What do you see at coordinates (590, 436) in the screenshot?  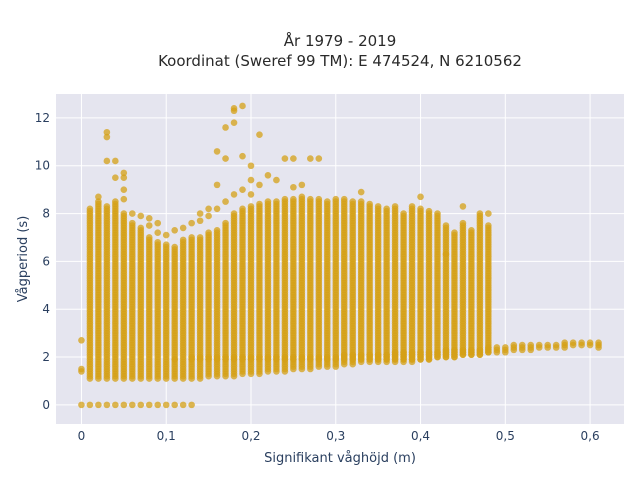 I see `x-tick-label: 0,6` at bounding box center [590, 436].